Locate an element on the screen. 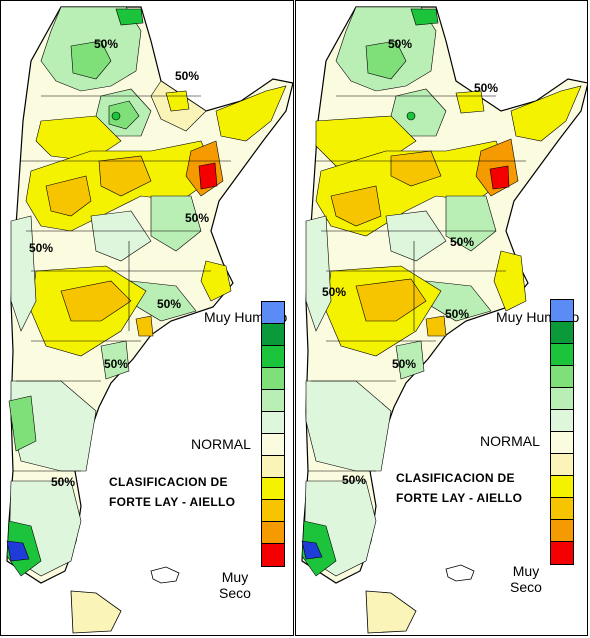 Image resolution: width=590 pixels, height=638 pixels. region-south-green is located at coordinates (319, 548).